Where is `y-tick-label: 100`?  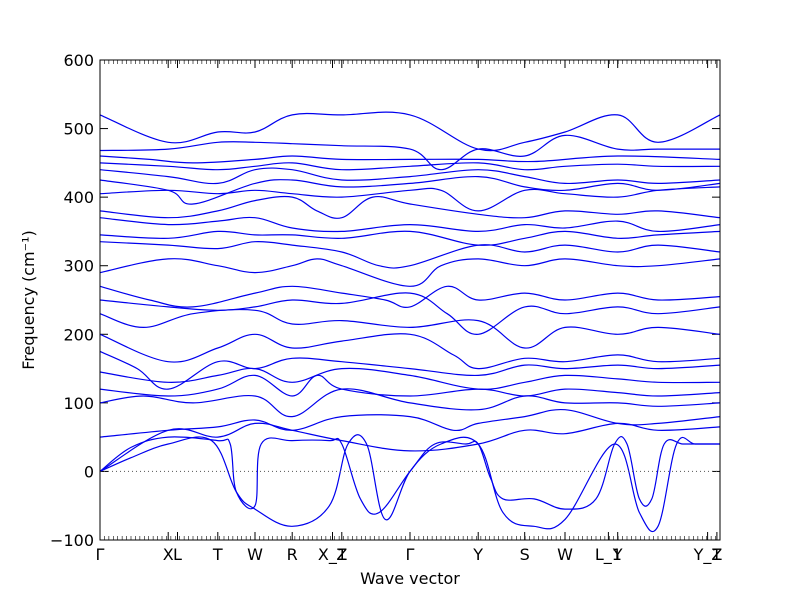
y-tick-label: 100 is located at coordinates (78, 403).